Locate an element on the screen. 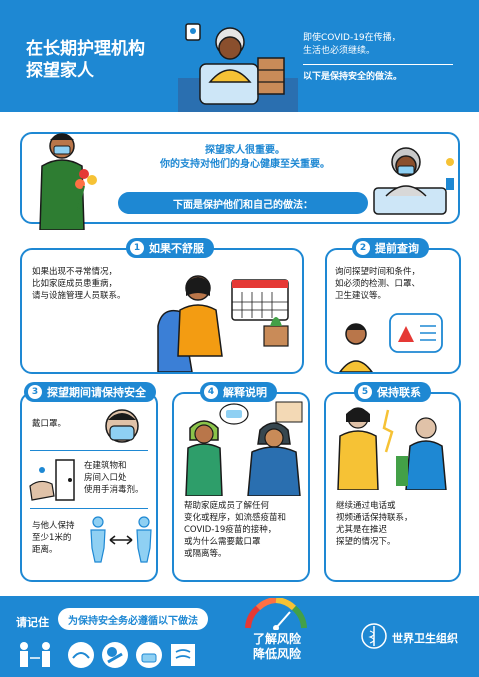 This screenshot has height=677, width=479. step-2-title: 提前查询 is located at coordinates (397, 248).